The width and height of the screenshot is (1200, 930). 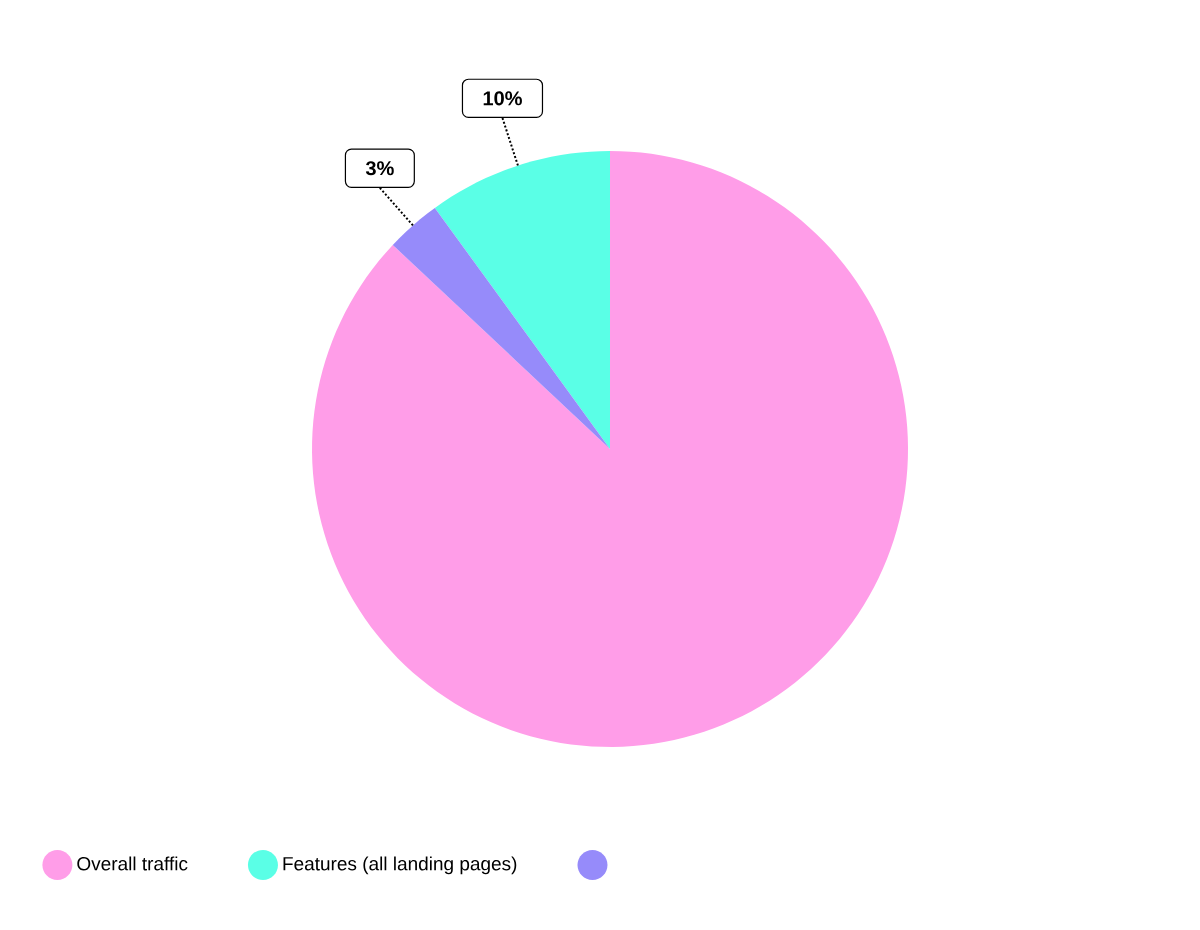 I want to click on data-label: 10%, so click(x=502, y=98).